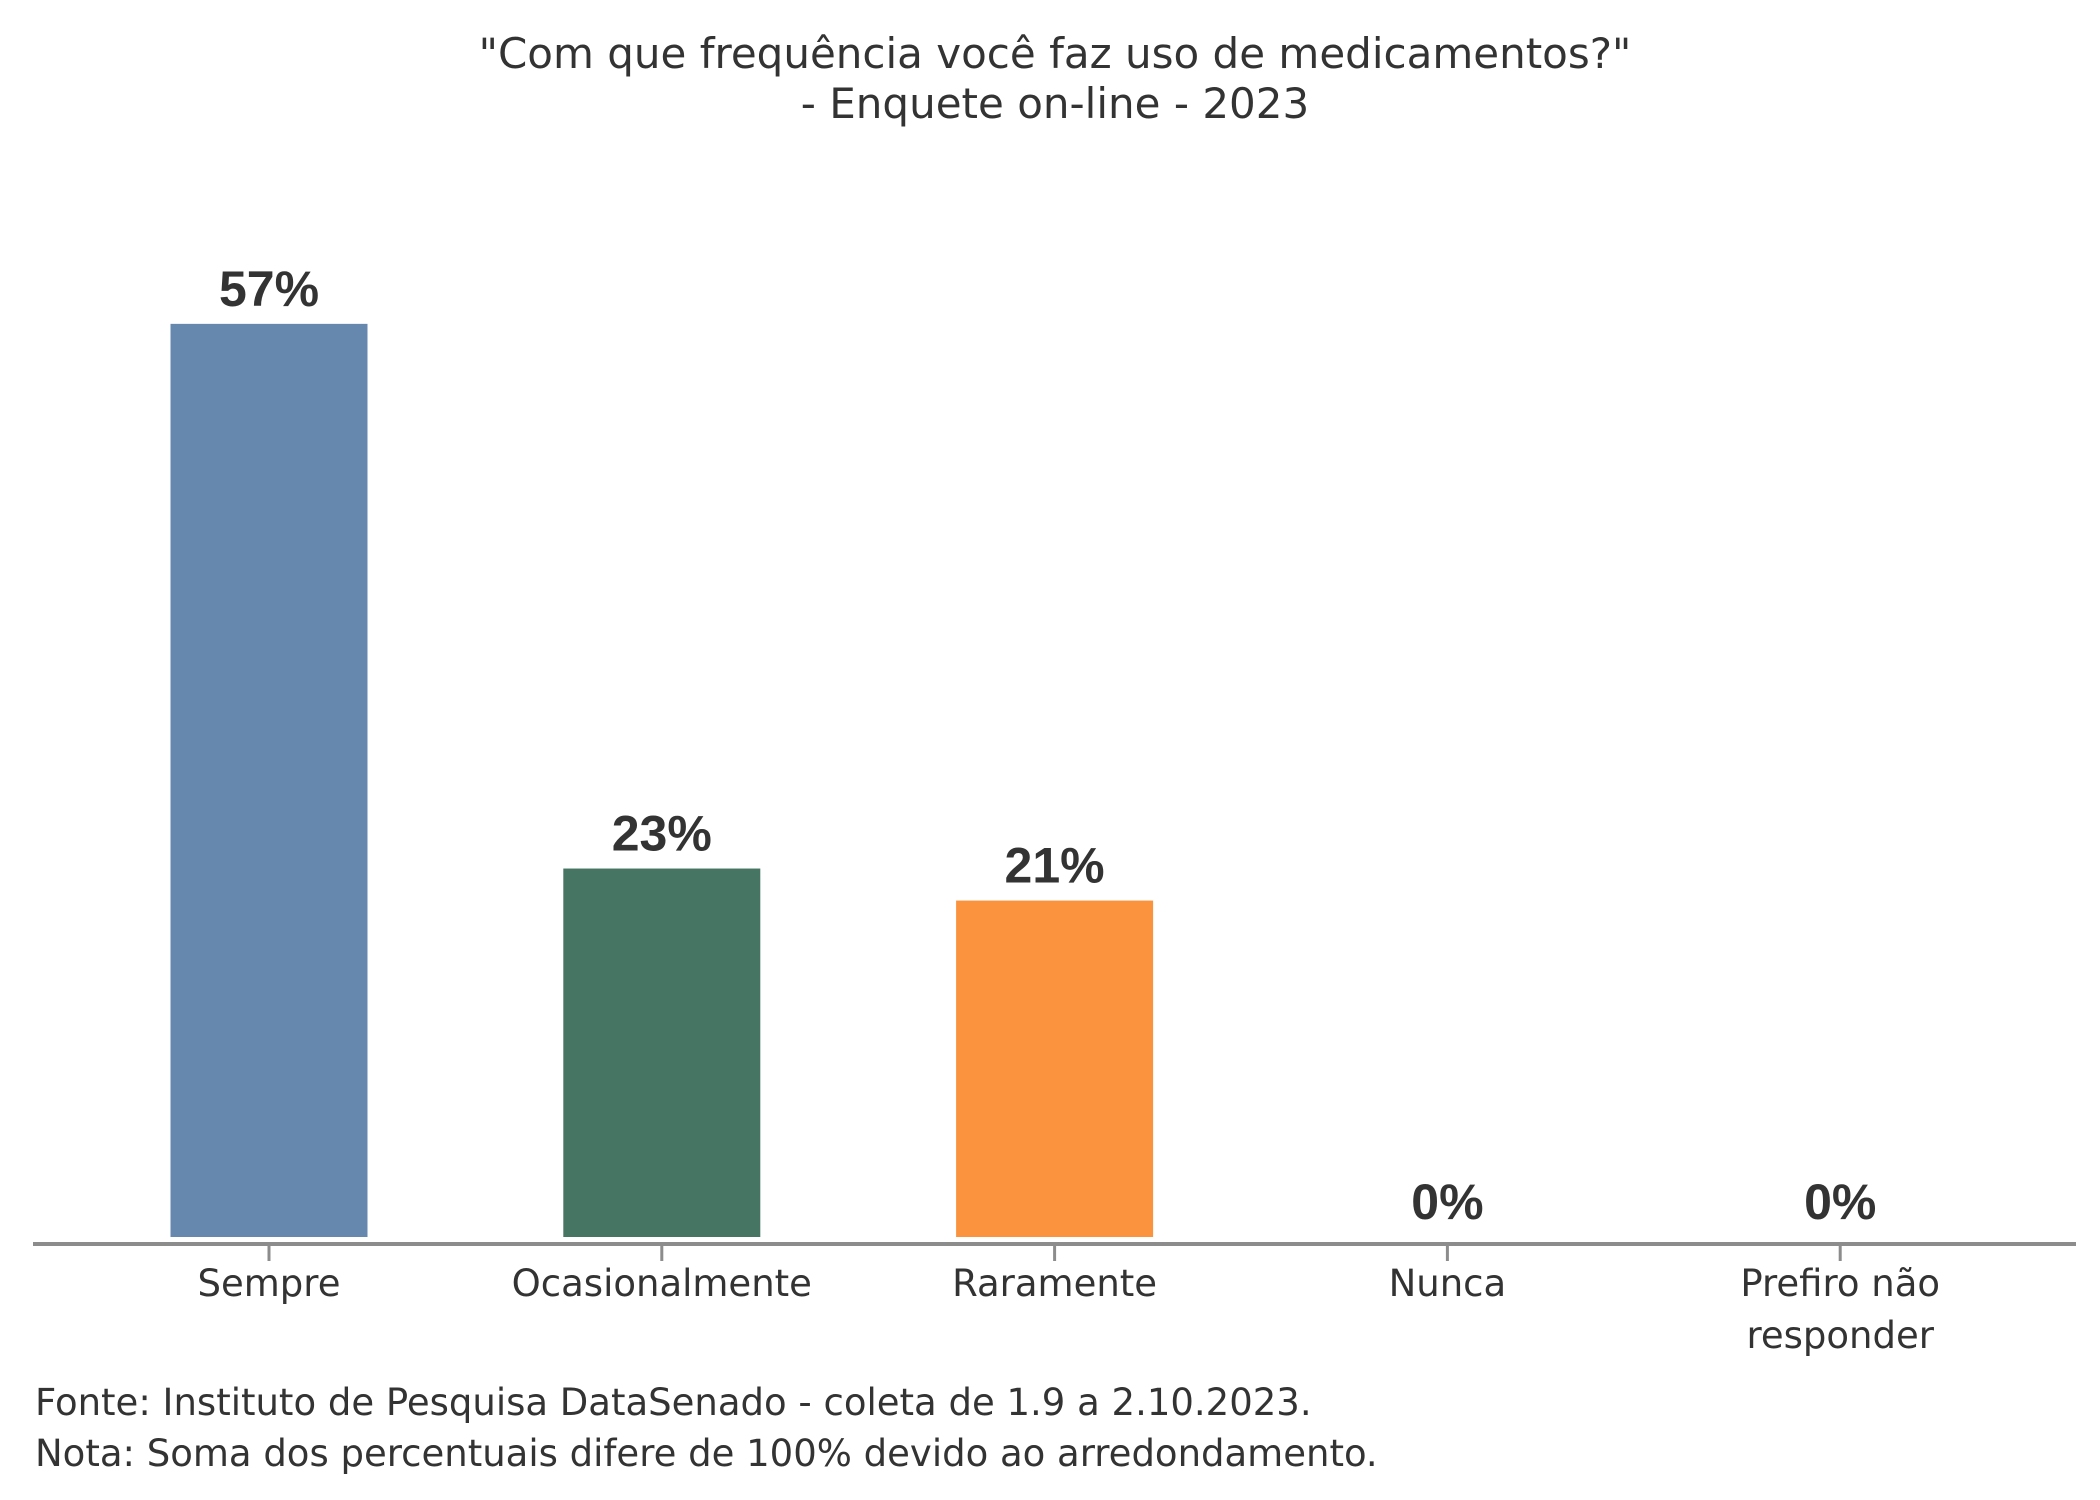 Image resolution: width=2100 pixels, height=1500 pixels. I want to click on x-tick-label: Sempre, so click(269, 1283).